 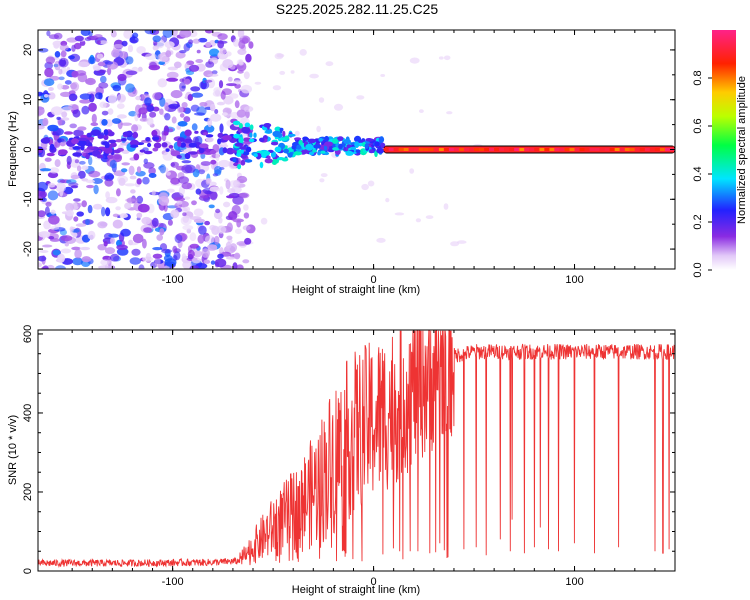 What do you see at coordinates (28, 492) in the screenshot?
I see `snr-ytick-label: 200` at bounding box center [28, 492].